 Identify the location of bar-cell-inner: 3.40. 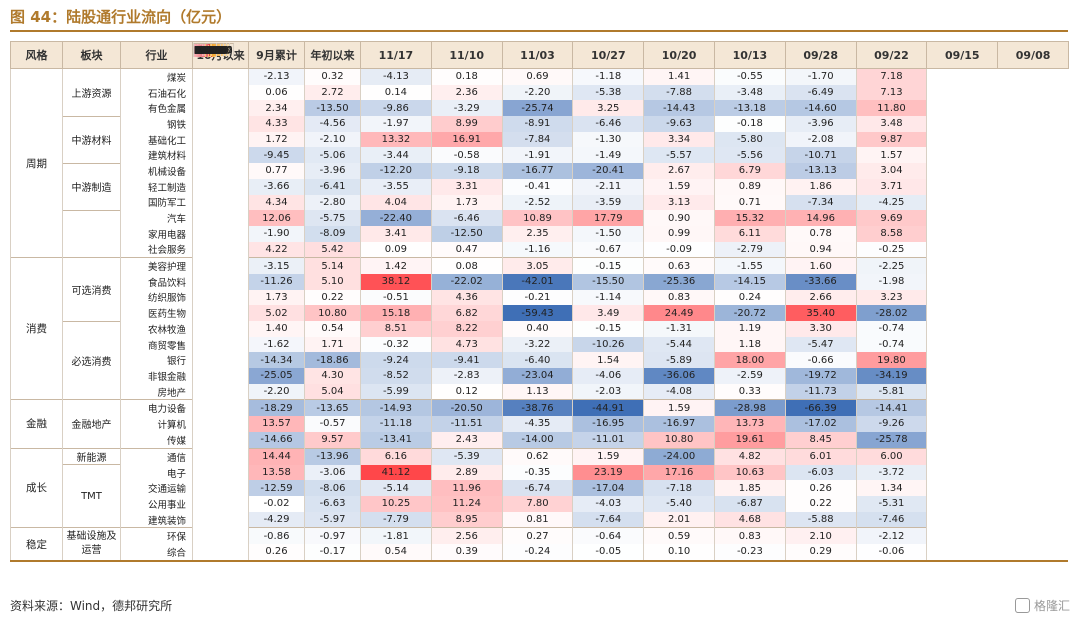
(205, 50).